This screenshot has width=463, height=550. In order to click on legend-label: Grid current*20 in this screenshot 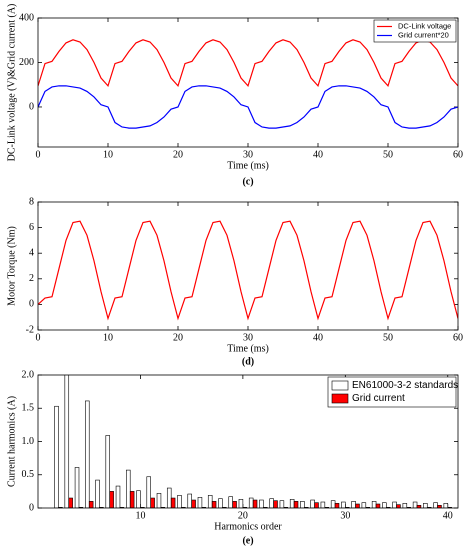, I will do `click(423, 34)`.